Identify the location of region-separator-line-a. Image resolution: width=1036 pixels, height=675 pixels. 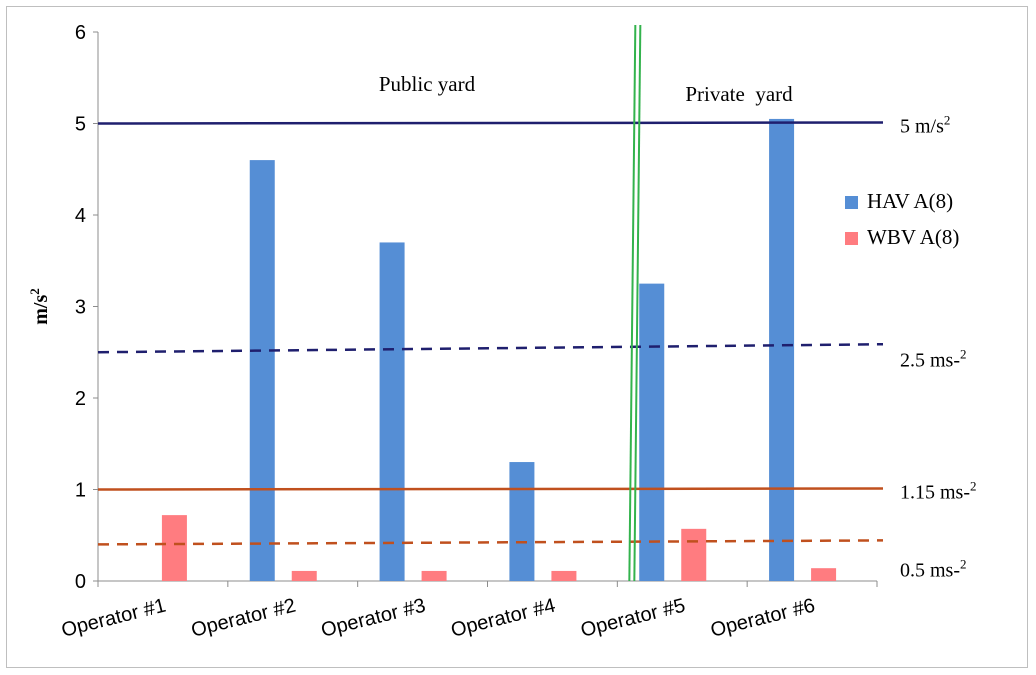
(632, 303).